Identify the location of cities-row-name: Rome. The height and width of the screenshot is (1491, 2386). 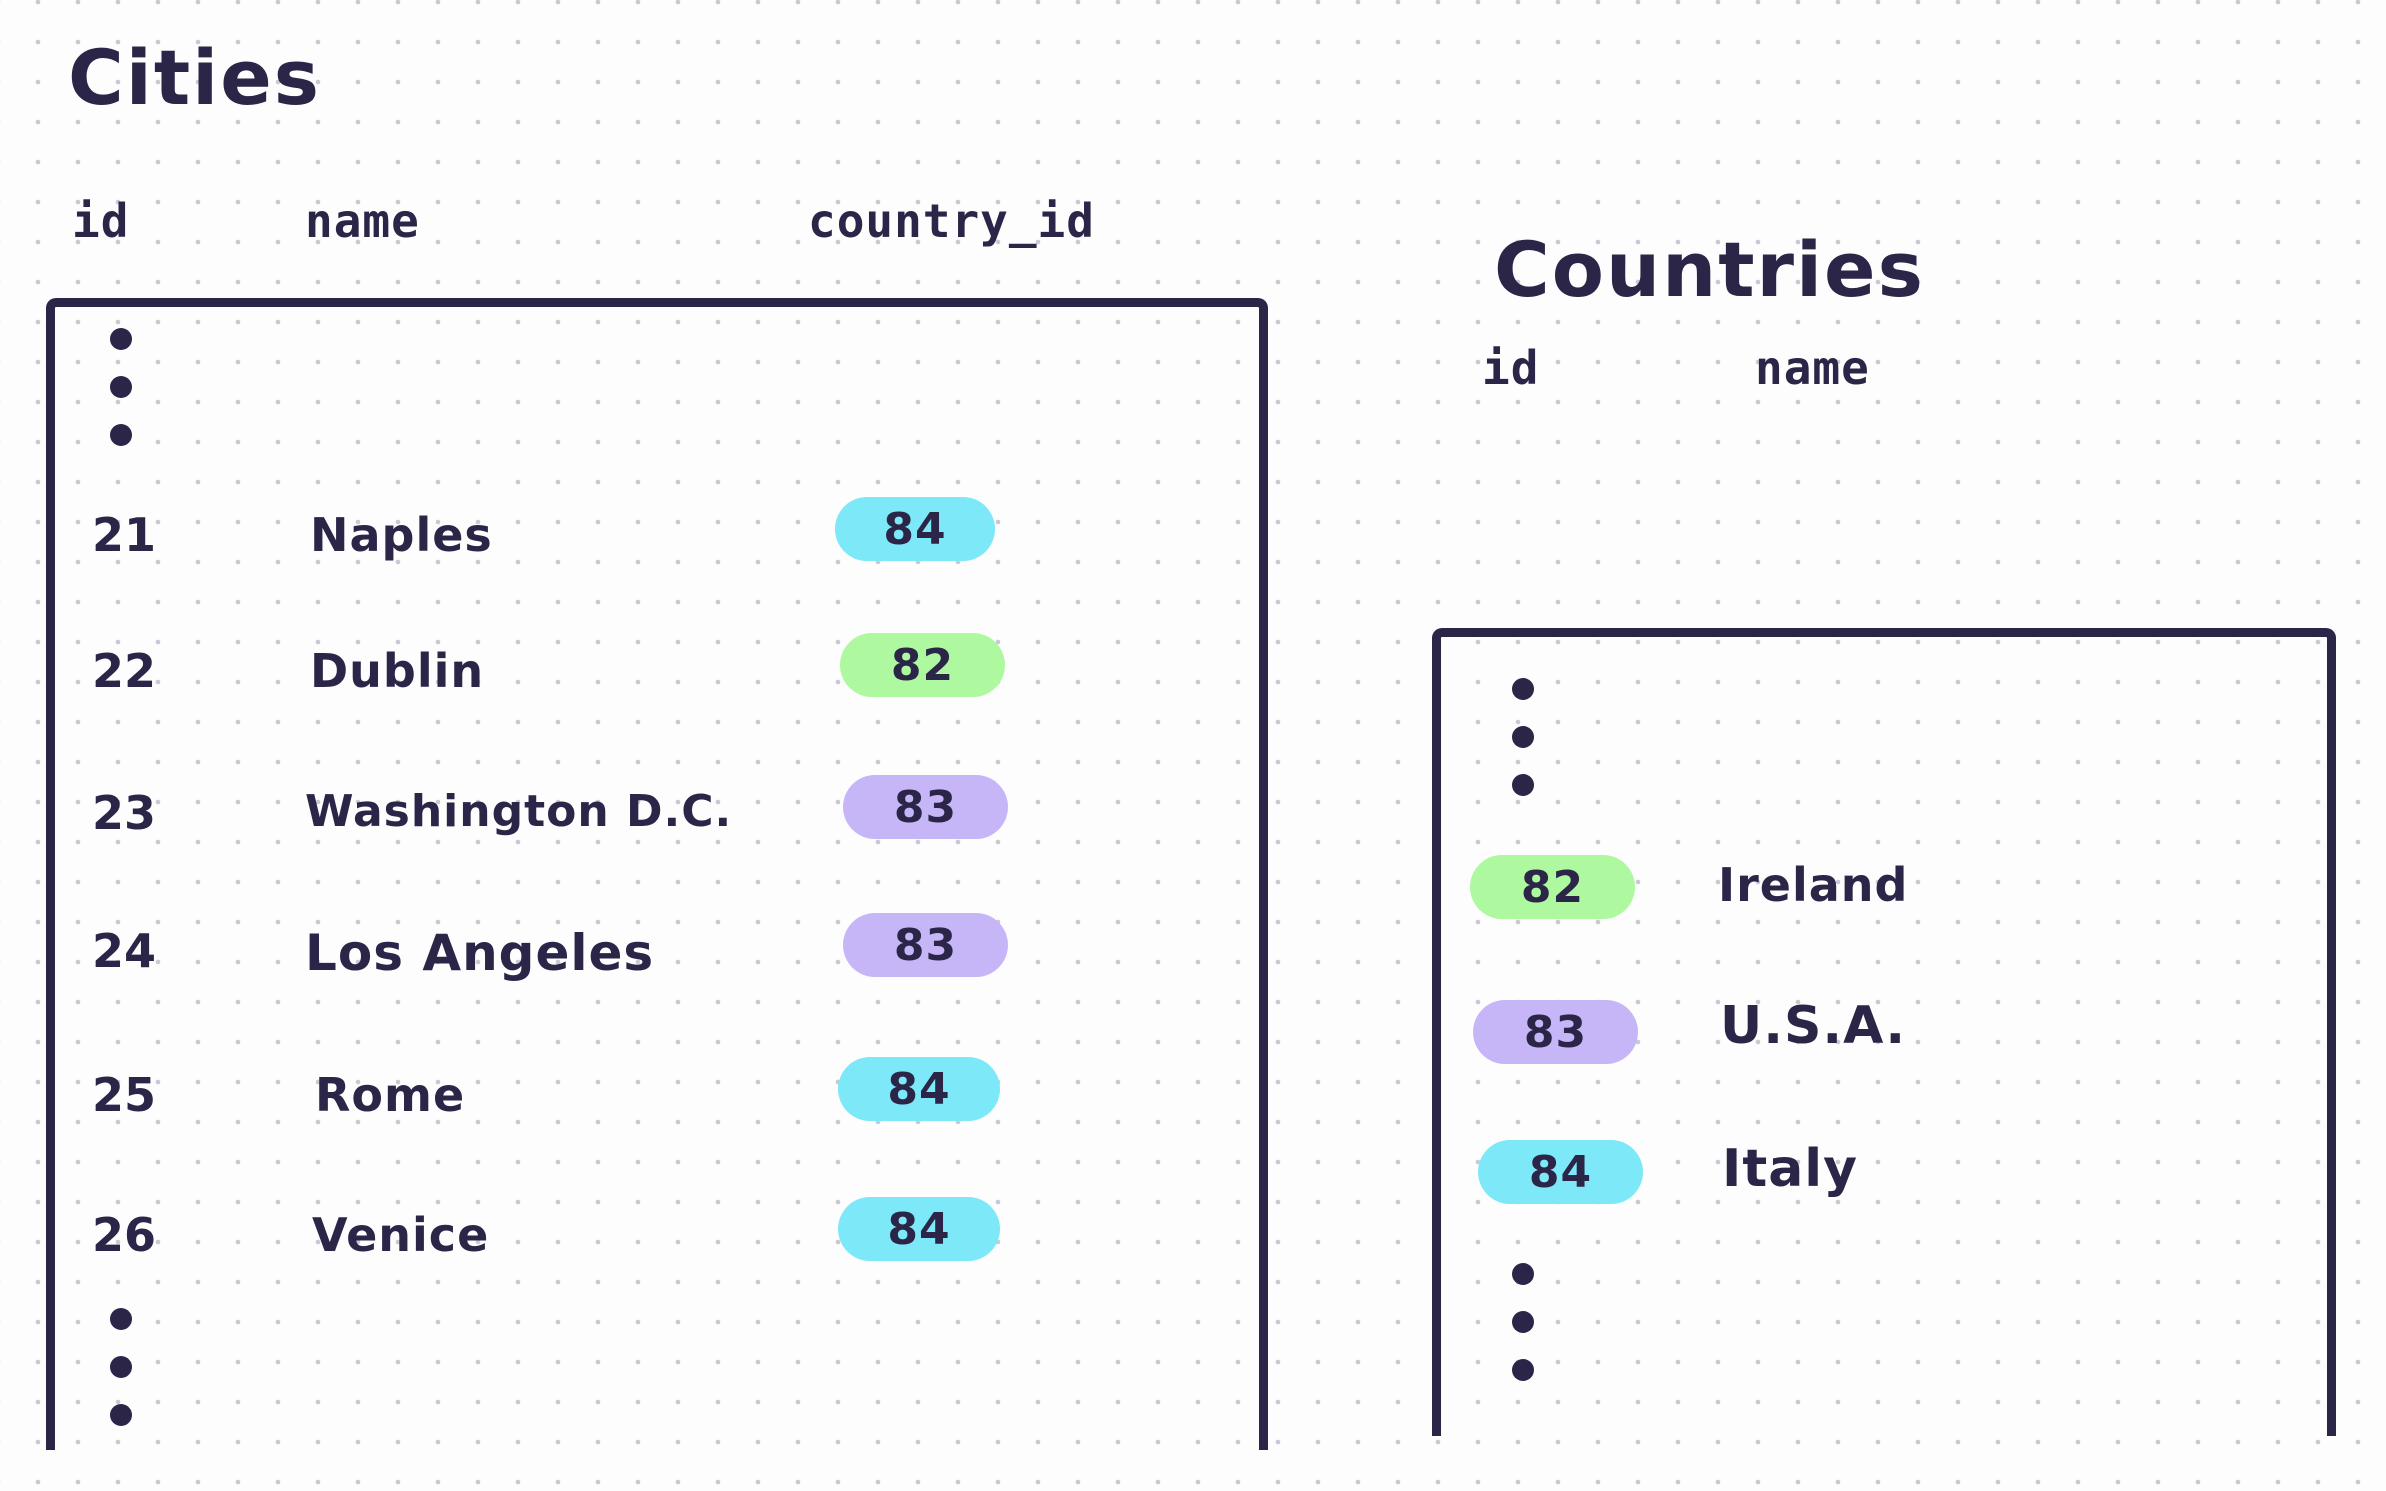
(390, 1095).